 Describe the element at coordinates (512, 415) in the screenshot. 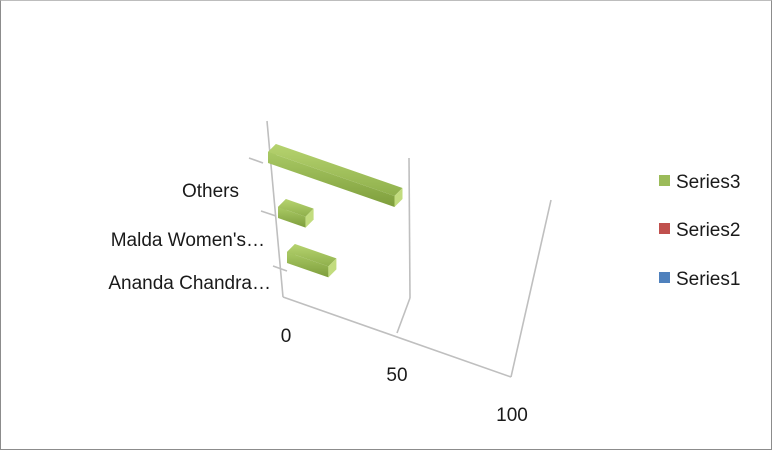

I see `x-tick-label-100: 100` at that location.